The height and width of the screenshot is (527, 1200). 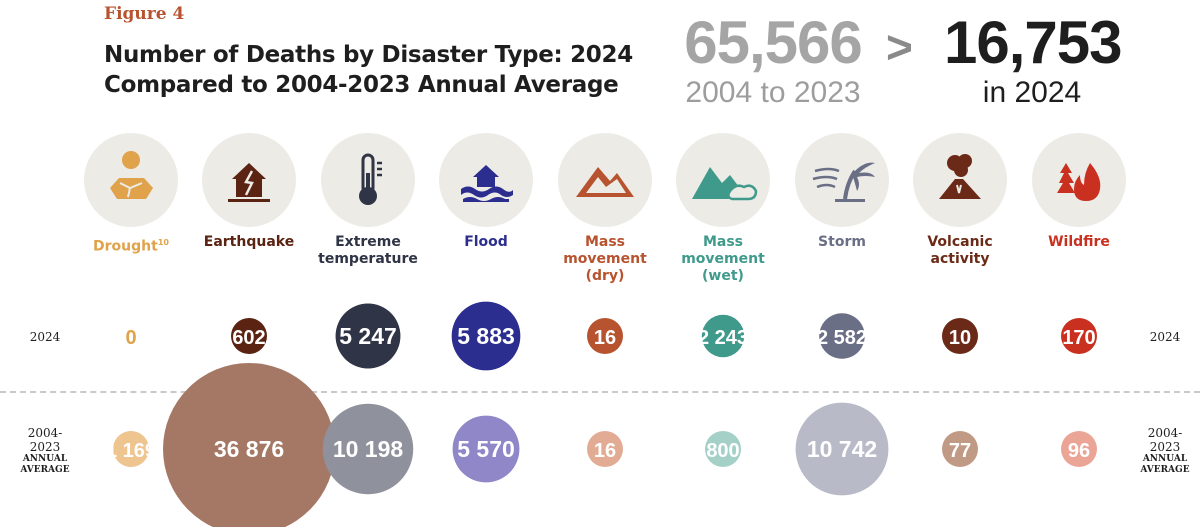 I want to click on category-label-earthquake: Earthquake, so click(x=249, y=242).